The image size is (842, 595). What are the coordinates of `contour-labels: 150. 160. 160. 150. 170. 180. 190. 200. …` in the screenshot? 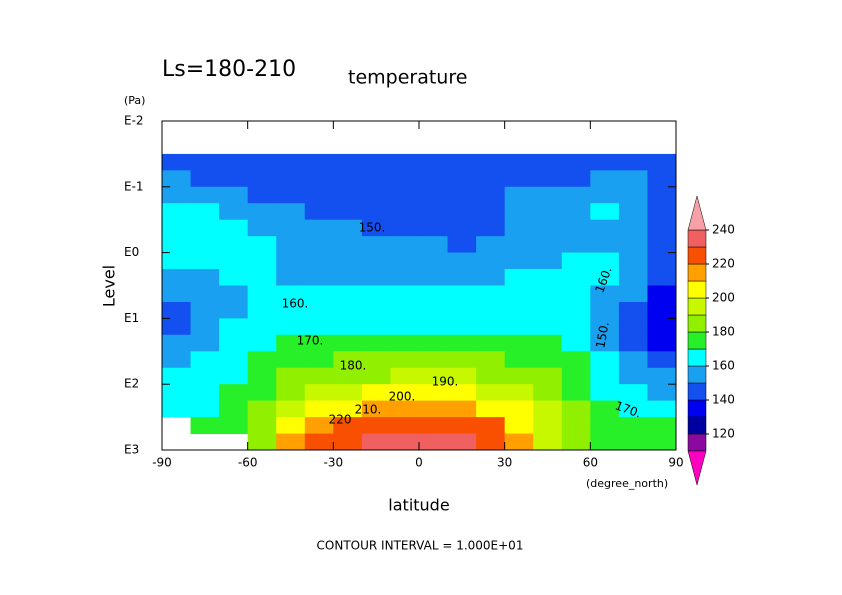 It's located at (462, 324).